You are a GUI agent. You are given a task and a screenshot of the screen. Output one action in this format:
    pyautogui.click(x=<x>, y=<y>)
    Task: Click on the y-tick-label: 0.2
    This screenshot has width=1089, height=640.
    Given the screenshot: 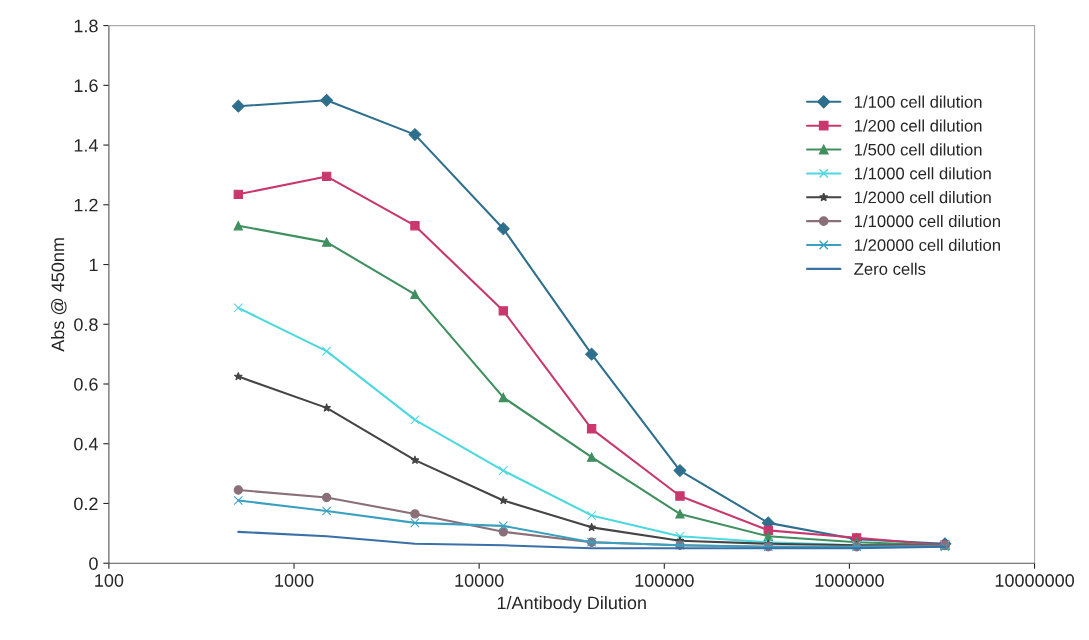 What is the action you would take?
    pyautogui.click(x=86, y=504)
    